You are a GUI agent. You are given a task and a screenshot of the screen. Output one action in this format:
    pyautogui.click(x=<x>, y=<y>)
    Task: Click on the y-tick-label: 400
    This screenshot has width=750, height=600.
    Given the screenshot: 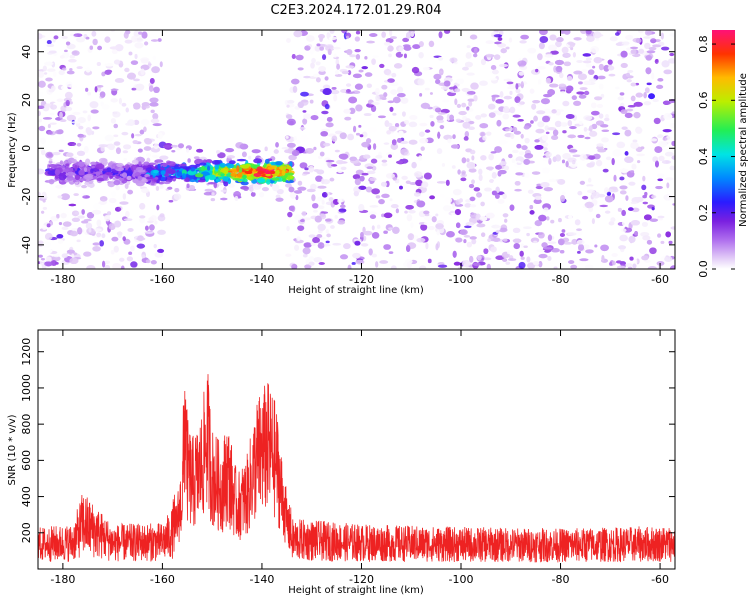 What is the action you would take?
    pyautogui.click(x=26, y=496)
    